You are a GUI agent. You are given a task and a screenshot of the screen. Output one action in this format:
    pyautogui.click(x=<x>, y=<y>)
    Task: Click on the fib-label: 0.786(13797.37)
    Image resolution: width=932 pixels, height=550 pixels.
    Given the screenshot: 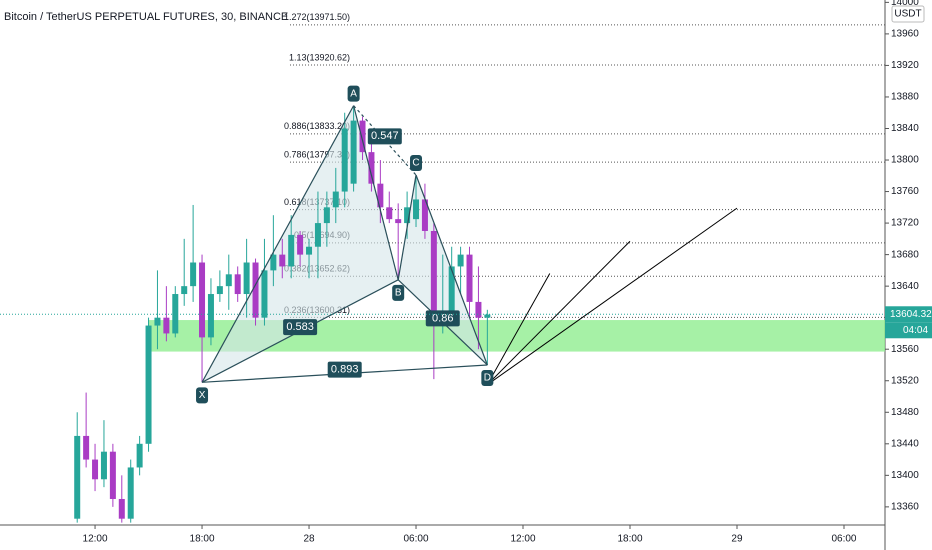 What is the action you would take?
    pyautogui.click(x=317, y=154)
    